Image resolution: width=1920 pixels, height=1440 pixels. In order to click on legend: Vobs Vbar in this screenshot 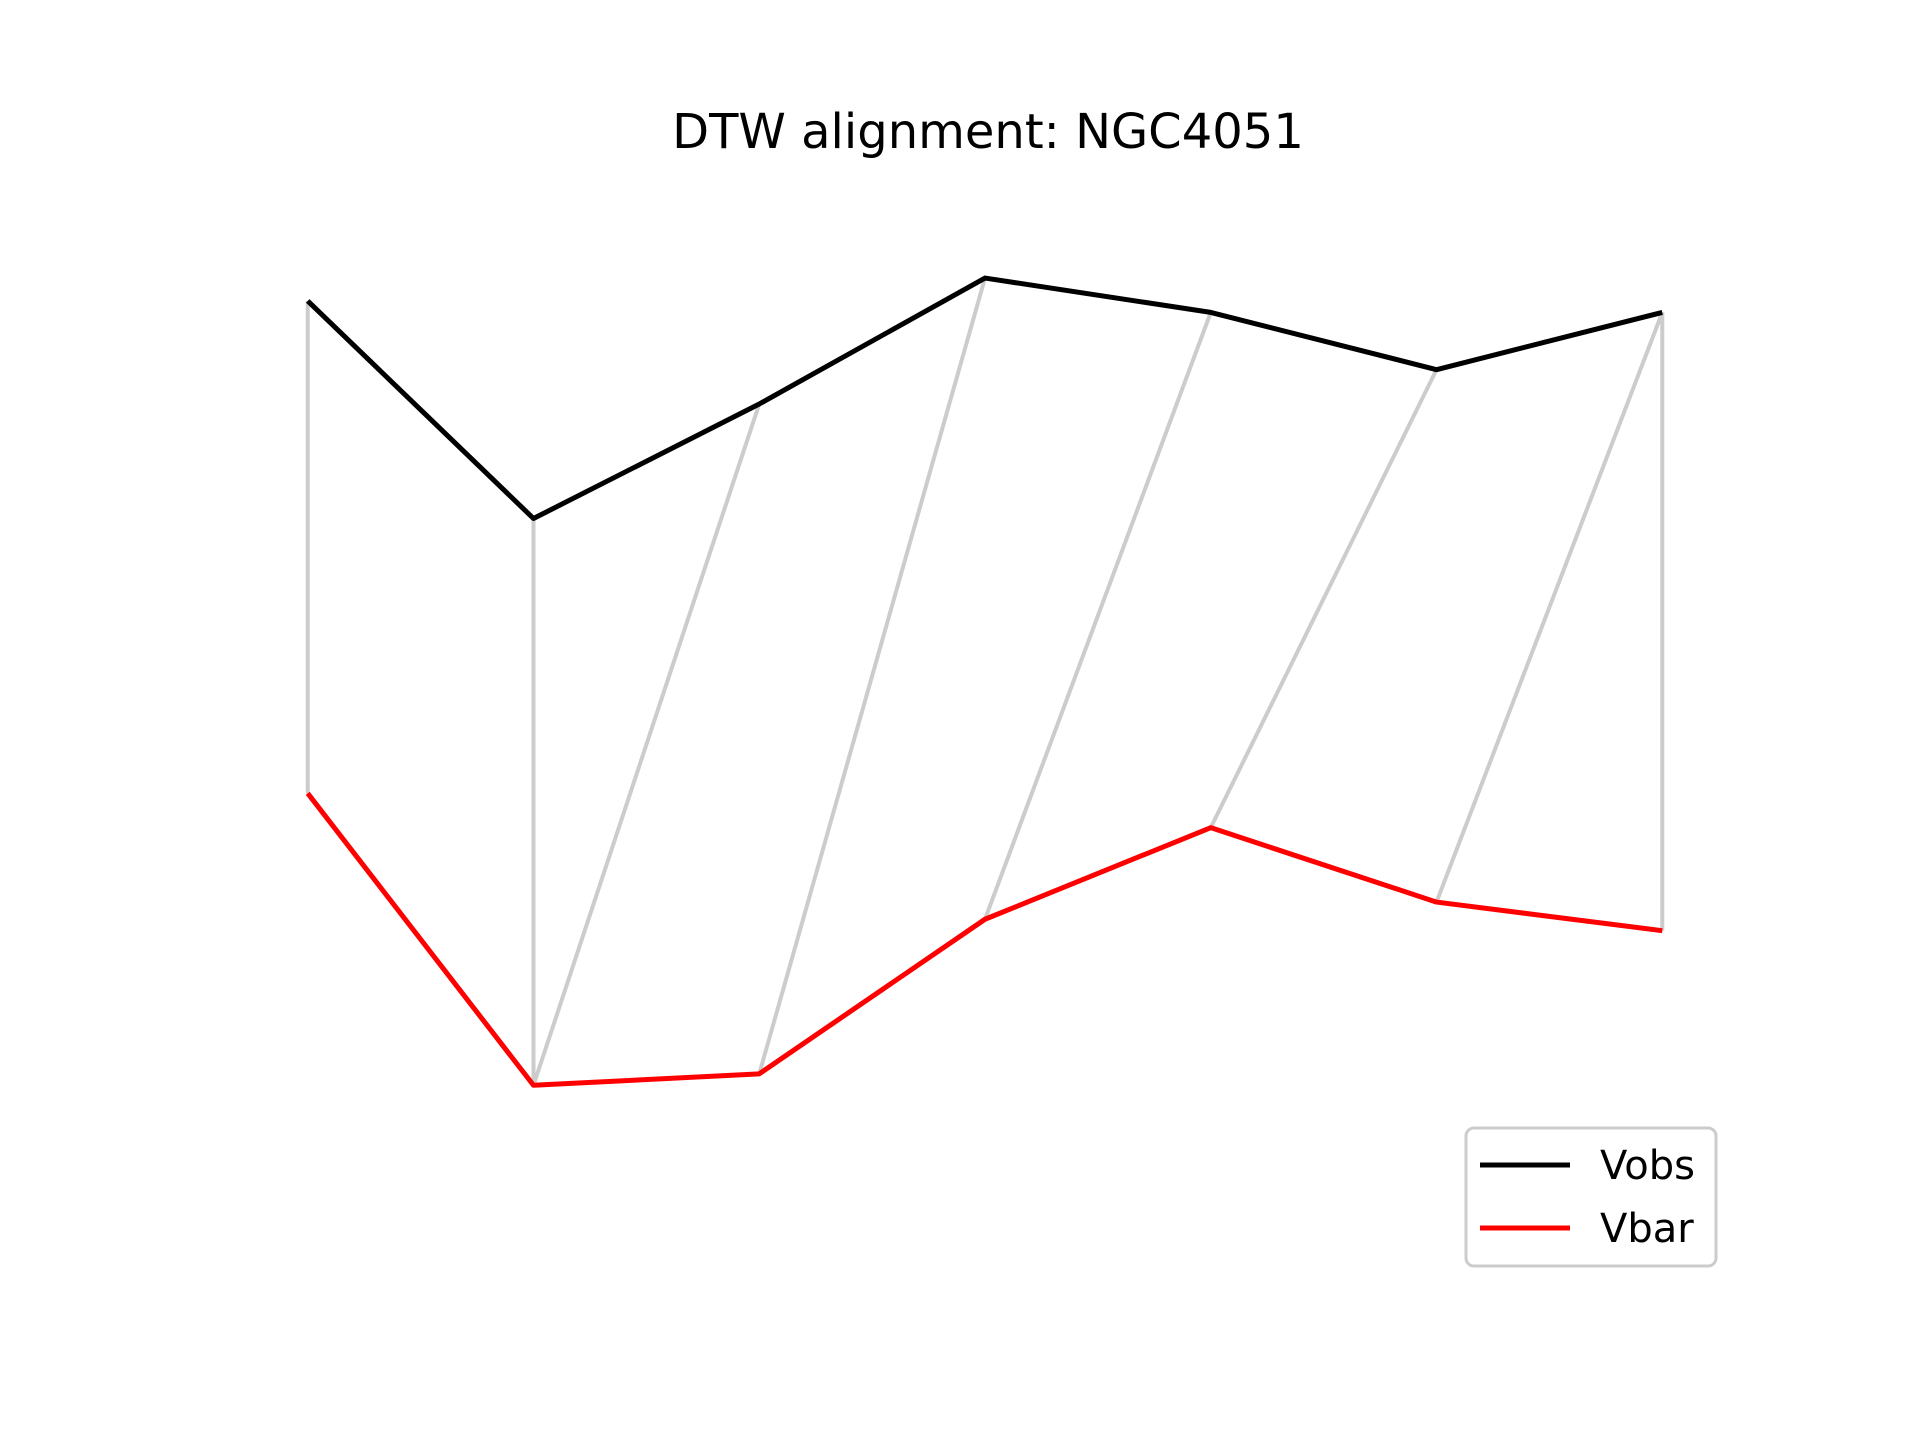, I will do `click(1591, 1197)`.